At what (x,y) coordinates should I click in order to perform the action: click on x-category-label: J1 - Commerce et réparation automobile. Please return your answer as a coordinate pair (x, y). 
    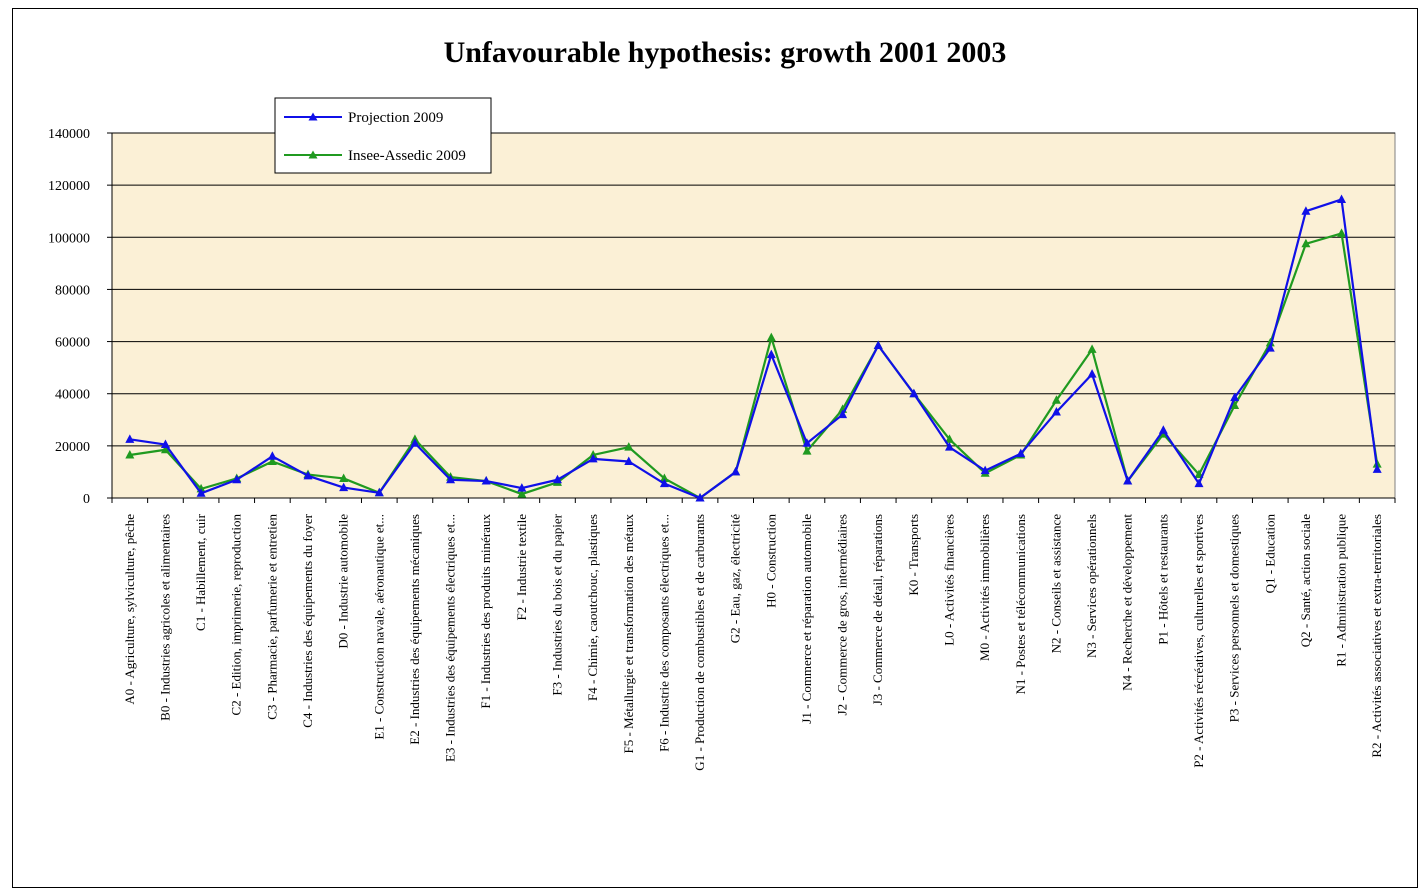
    Looking at the image, I should click on (806, 619).